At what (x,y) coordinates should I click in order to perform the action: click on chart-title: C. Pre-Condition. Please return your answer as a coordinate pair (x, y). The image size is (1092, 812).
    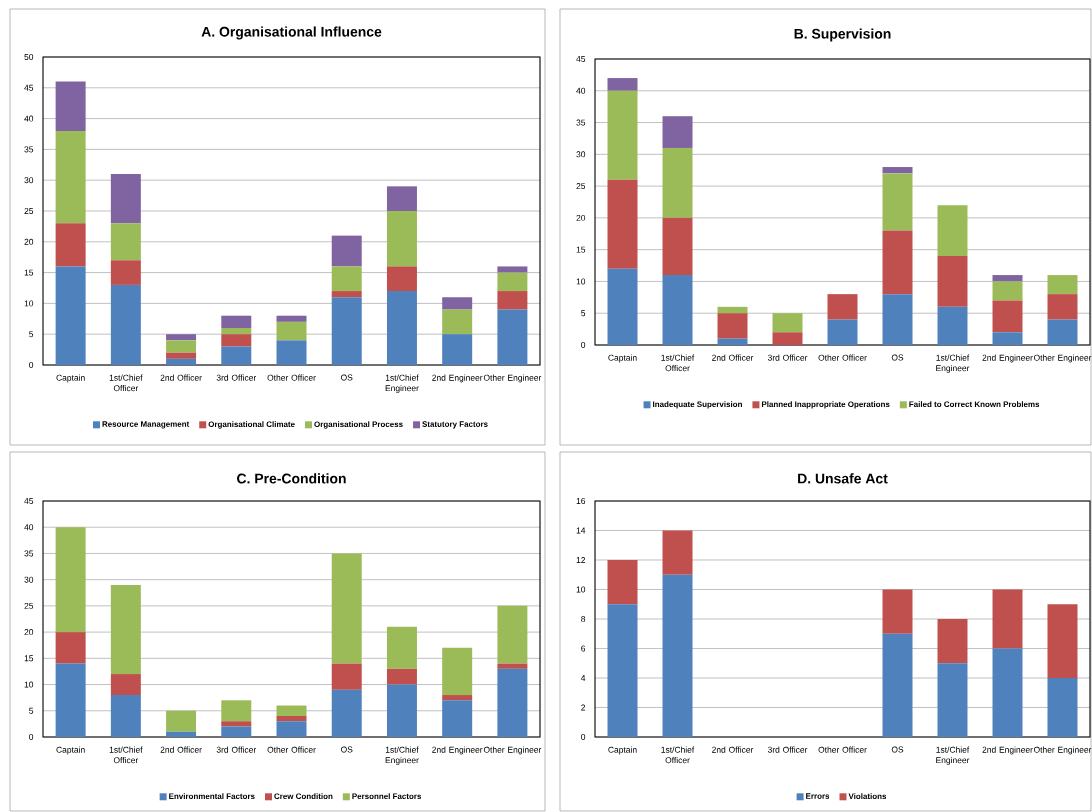
    Looking at the image, I should click on (291, 478).